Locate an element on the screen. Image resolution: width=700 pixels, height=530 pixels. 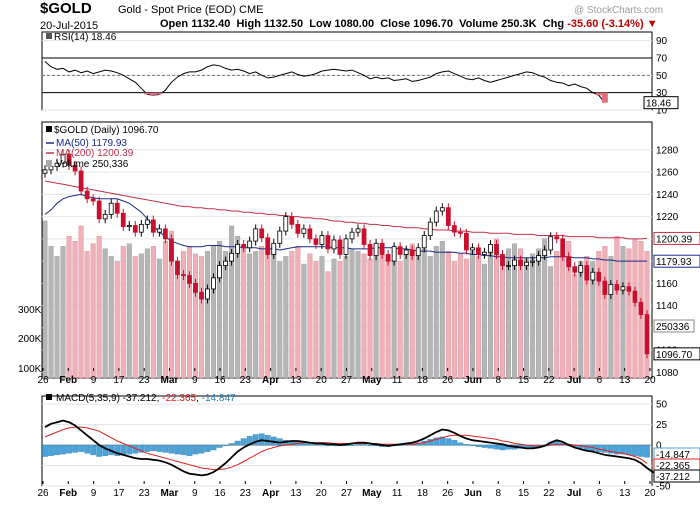
price-tick-label: 1260 is located at coordinates (667, 173).